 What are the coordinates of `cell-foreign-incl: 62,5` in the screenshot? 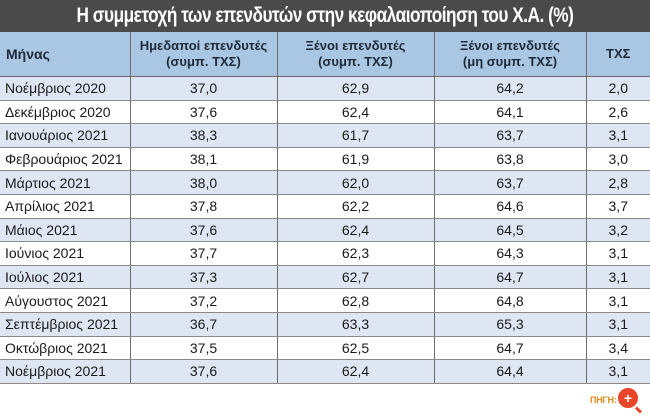 It's located at (355, 348).